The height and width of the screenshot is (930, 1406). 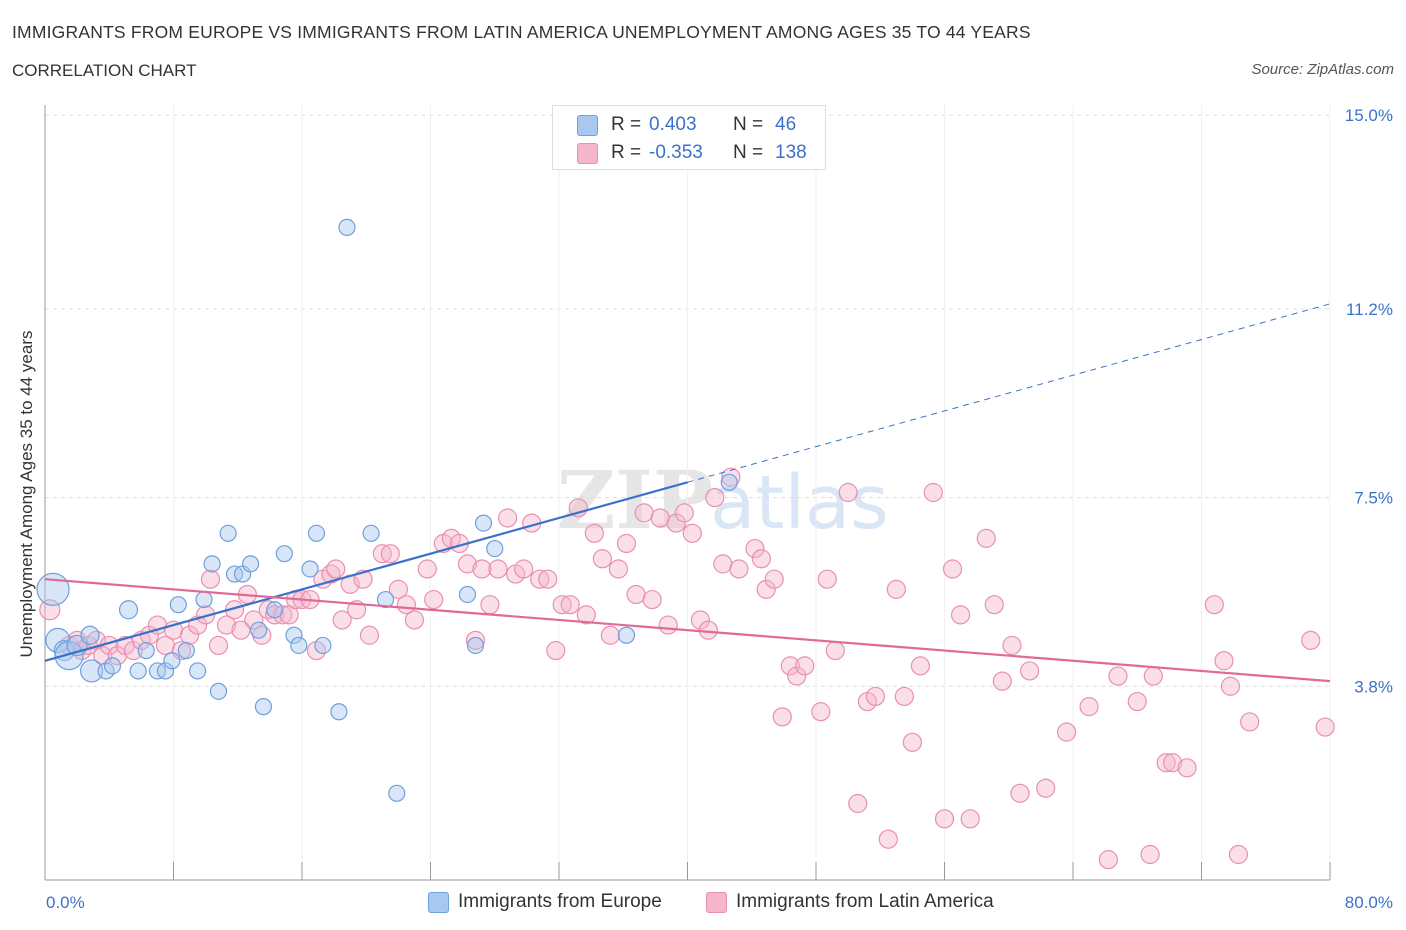 What do you see at coordinates (786, 124) in the screenshot?
I see `legend-n-value: 46` at bounding box center [786, 124].